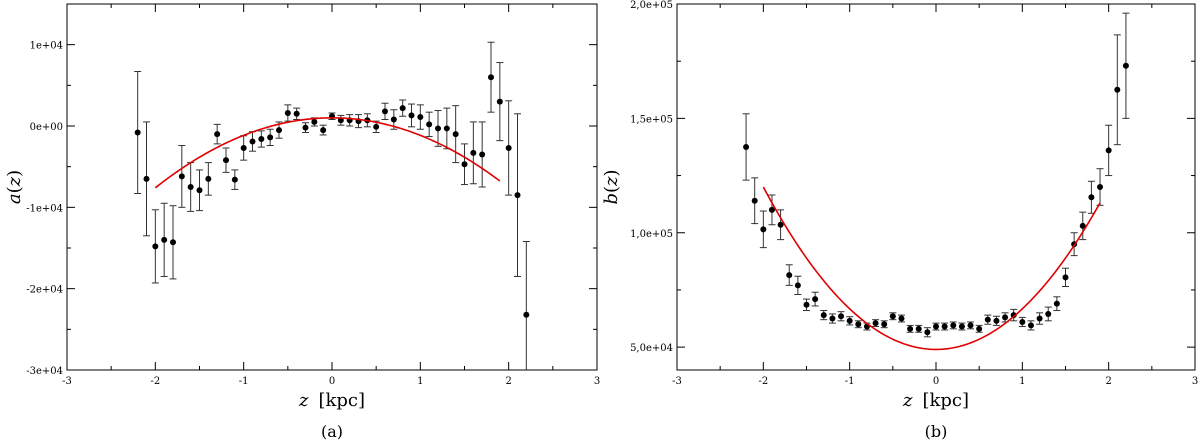  Describe the element at coordinates (14, 181) in the screenshot. I see `chart-a-y-axis-arg: z` at that location.